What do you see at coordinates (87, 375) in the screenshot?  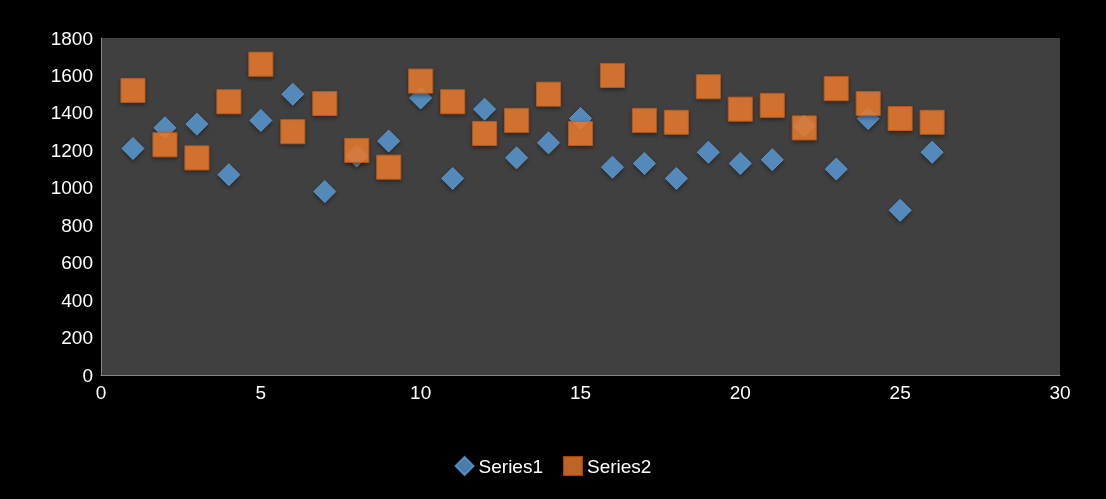 I see `y-tick-label: 0` at bounding box center [87, 375].